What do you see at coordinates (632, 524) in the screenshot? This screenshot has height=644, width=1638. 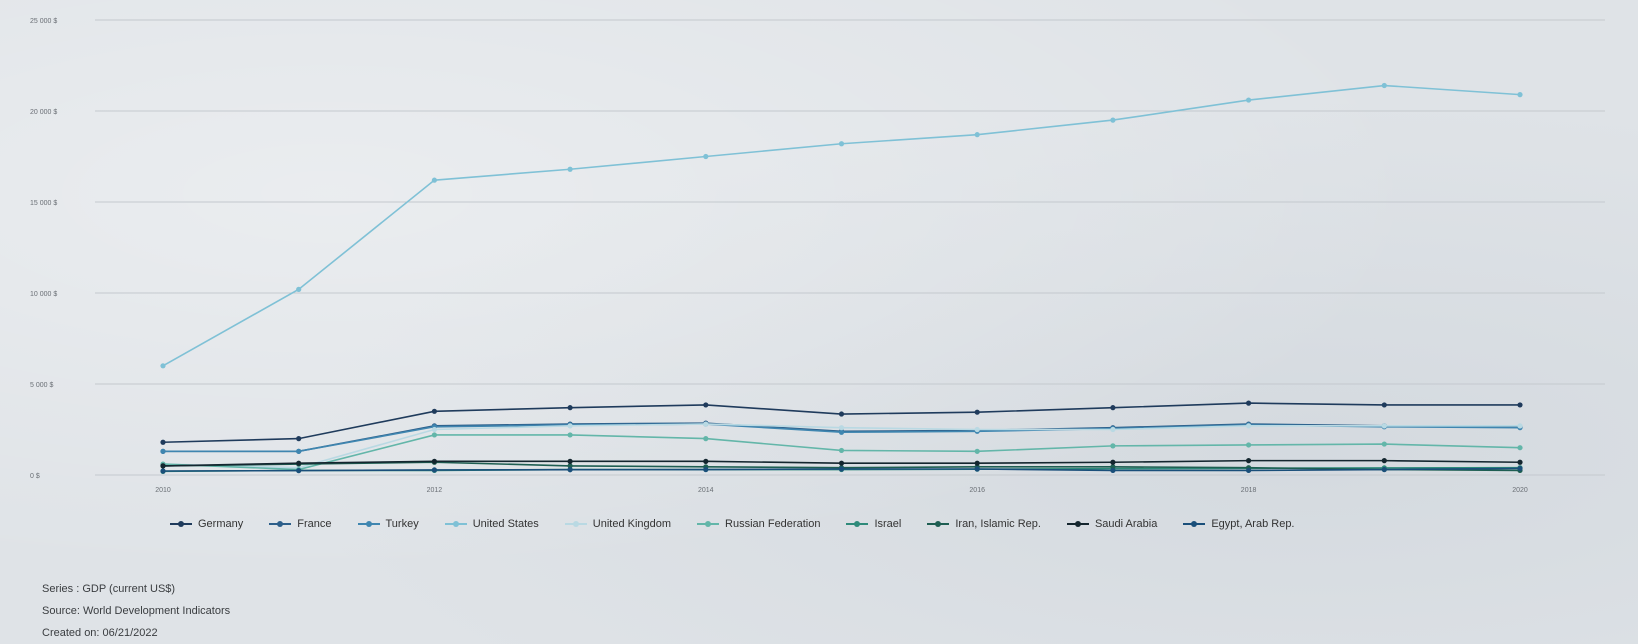 I see `legend-label: United Kingdom` at bounding box center [632, 524].